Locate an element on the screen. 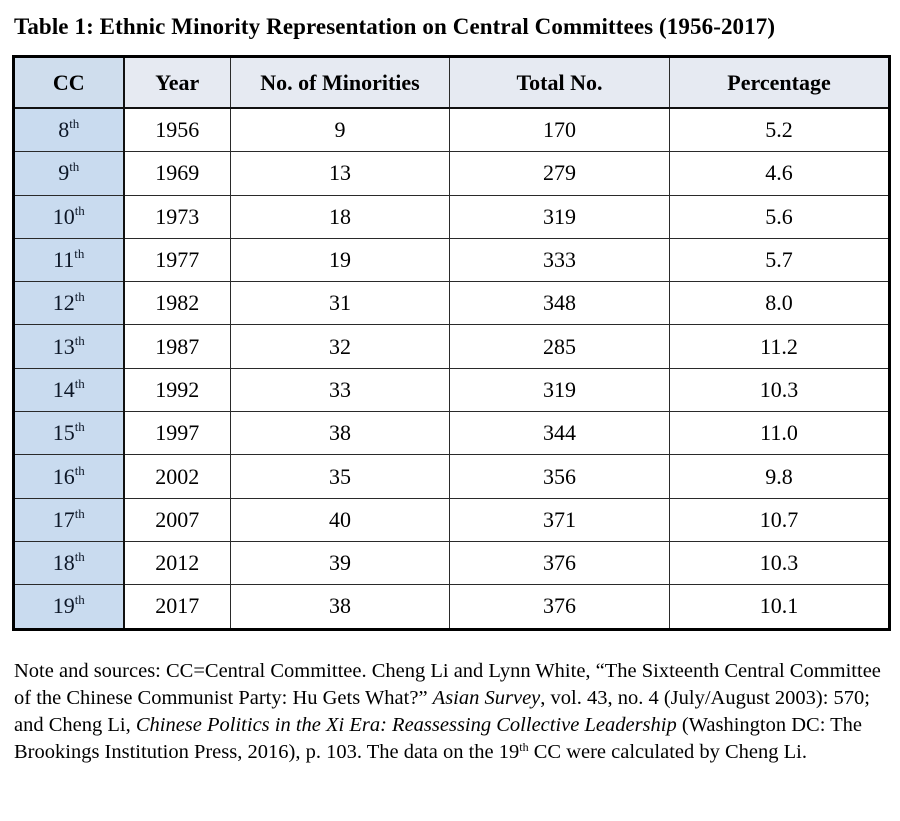 This screenshot has width=900, height=821. cell-cc: 16th is located at coordinates (69, 476).